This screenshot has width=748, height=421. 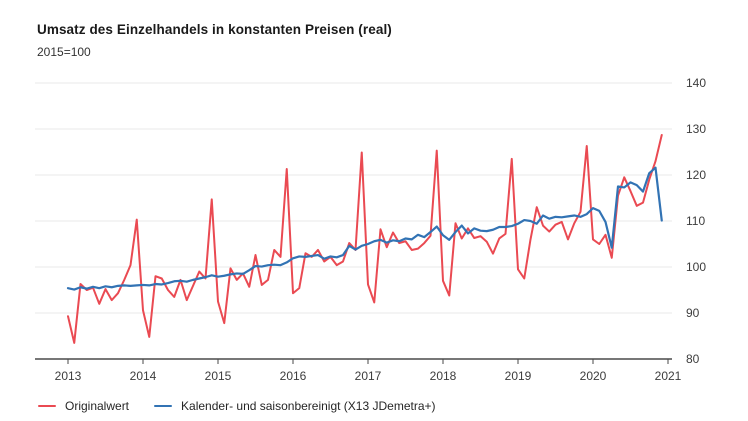 What do you see at coordinates (668, 376) in the screenshot?
I see `x-tick-label: 2021` at bounding box center [668, 376].